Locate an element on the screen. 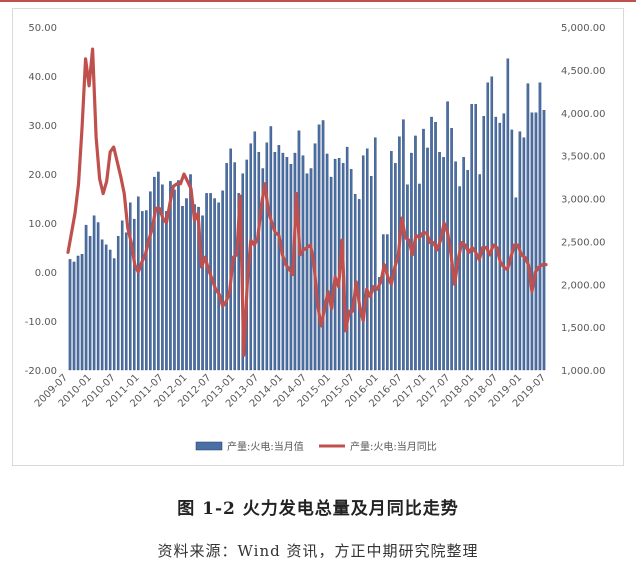 The image size is (636, 572). left-tick-label: -20.00 is located at coordinates (41, 371).